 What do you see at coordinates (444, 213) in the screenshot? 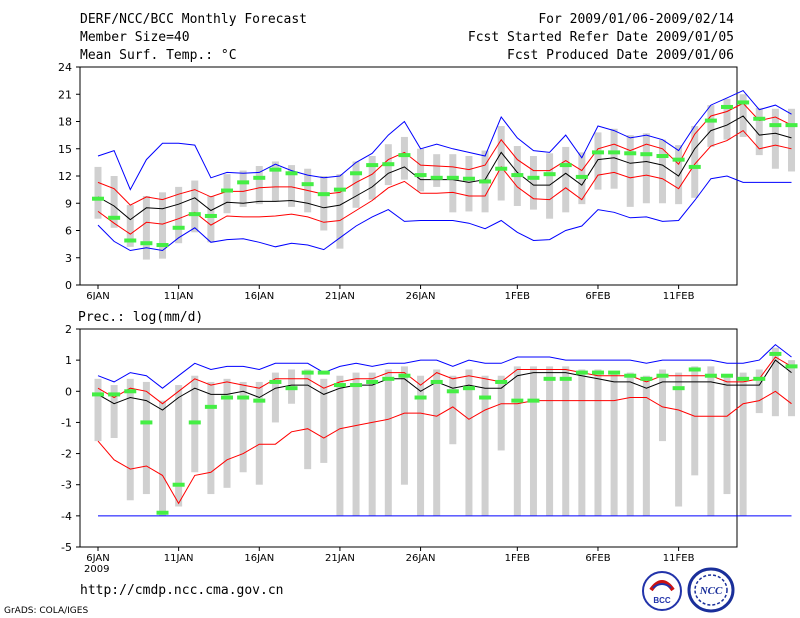
I see `series-min-line` at bounding box center [444, 213].